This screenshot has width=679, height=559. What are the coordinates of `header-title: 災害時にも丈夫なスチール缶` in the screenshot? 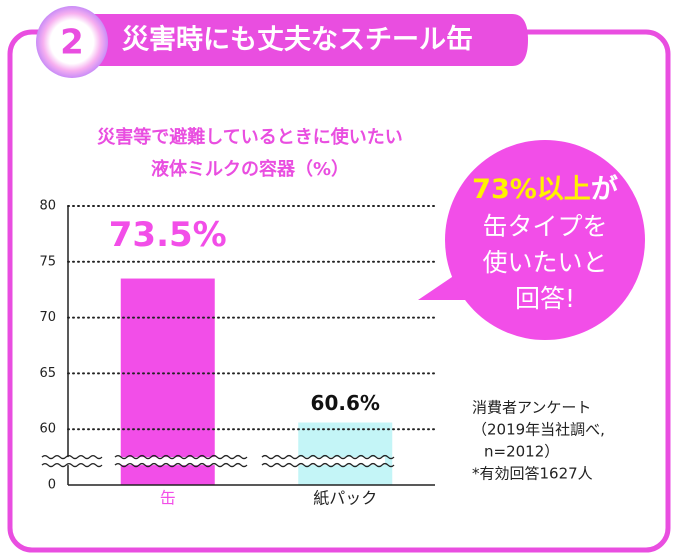 It's located at (297, 40).